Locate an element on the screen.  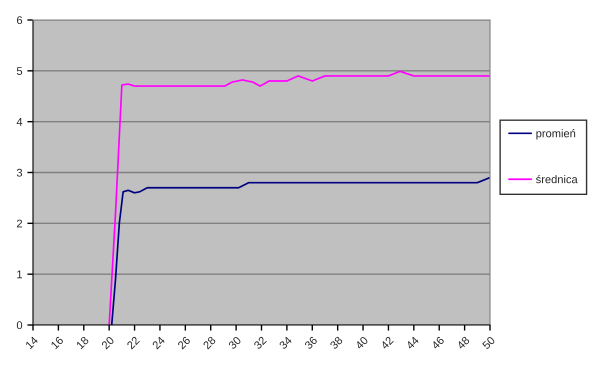
x-tick-label: 14 is located at coordinates (31, 343).